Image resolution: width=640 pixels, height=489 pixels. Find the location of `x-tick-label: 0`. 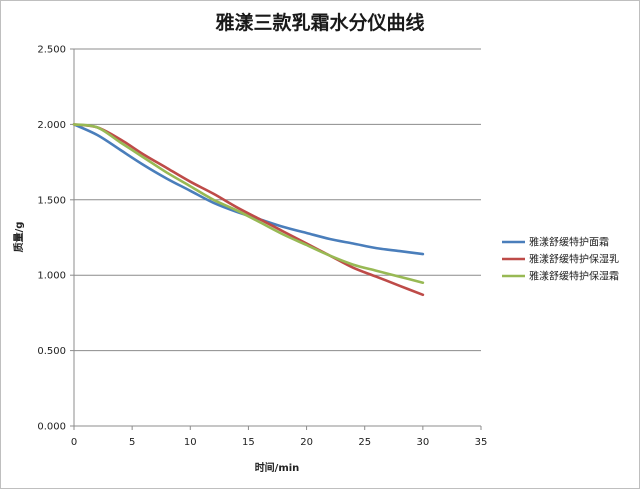

x-tick-label: 0 is located at coordinates (74, 442).